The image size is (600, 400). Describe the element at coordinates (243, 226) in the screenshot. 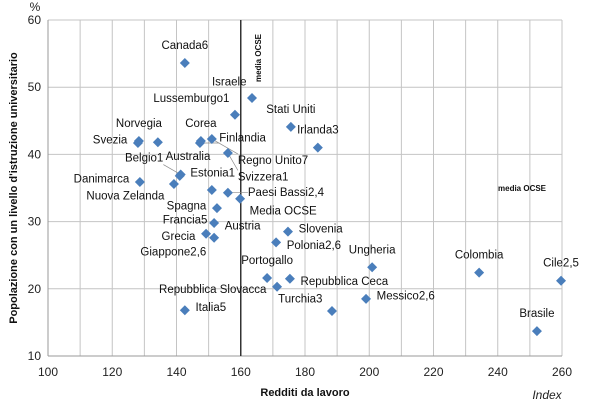

I see `data-point-label: Austria` at that location.